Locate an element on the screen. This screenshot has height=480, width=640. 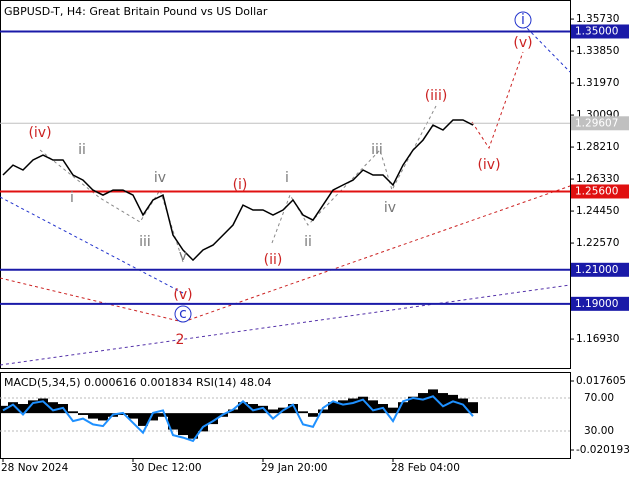
y-tick-label: 1.26330 is located at coordinates (597, 179).